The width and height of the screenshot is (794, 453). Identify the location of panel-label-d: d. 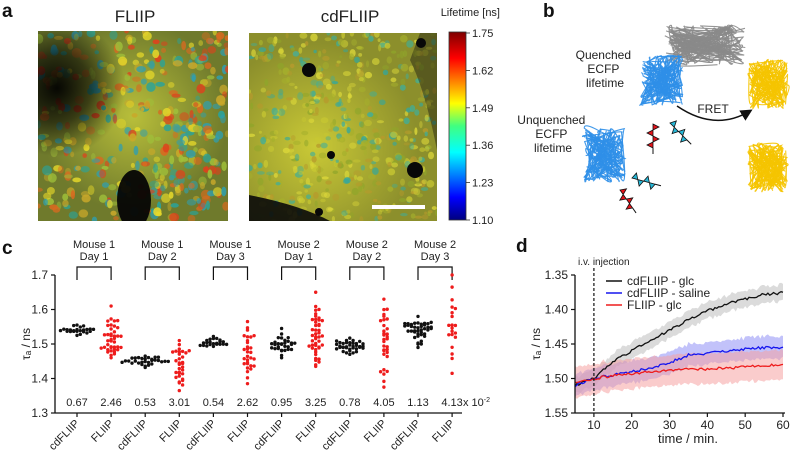
(522, 246).